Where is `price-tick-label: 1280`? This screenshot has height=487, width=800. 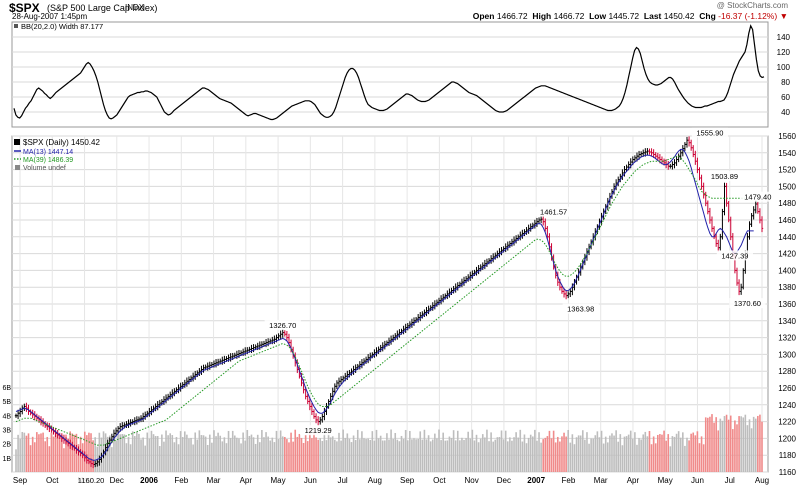 price-tick-label: 1280 is located at coordinates (787, 371).